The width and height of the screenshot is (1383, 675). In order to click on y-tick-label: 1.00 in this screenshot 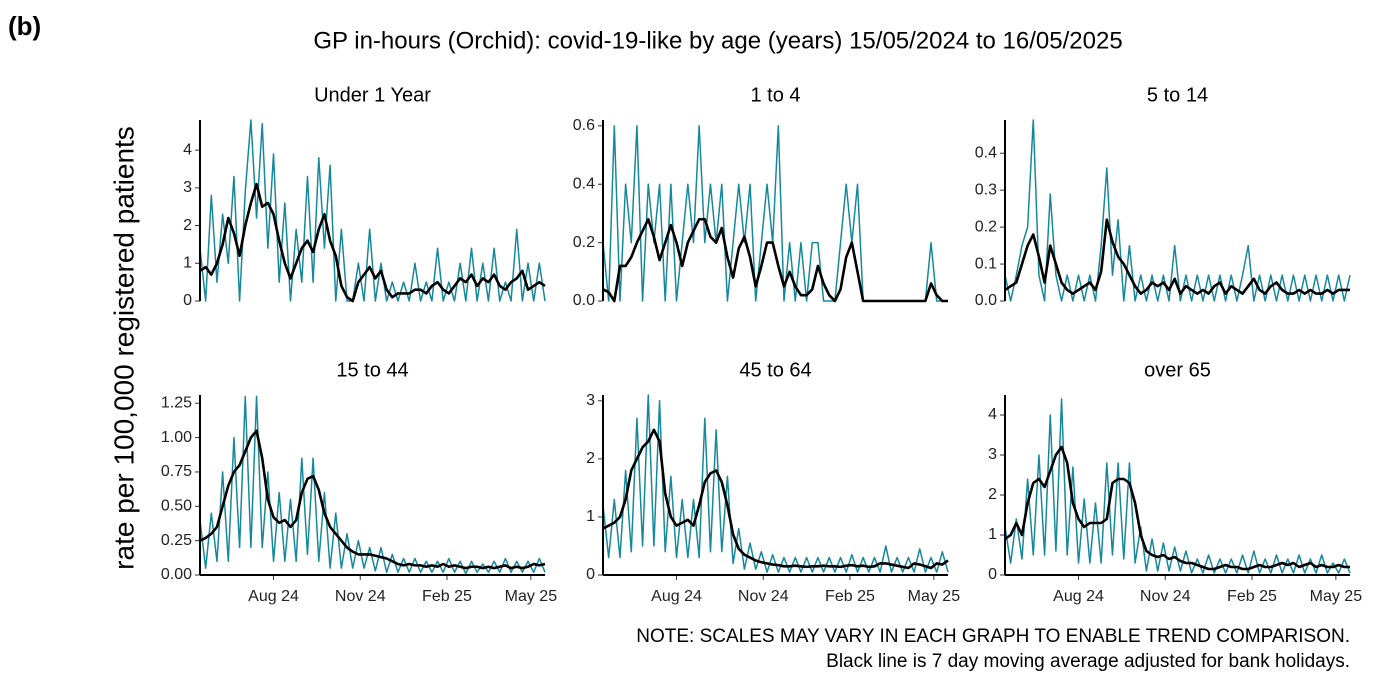, I will do `click(176, 437)`.